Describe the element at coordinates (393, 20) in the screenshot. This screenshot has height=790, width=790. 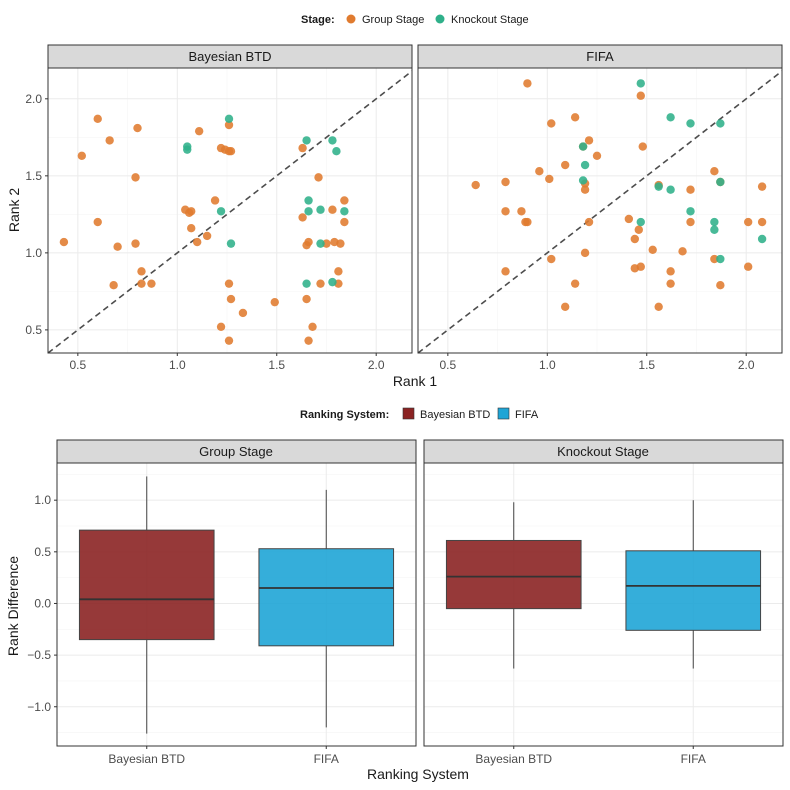
I see `legend-label-group-stage: Group Stage` at that location.